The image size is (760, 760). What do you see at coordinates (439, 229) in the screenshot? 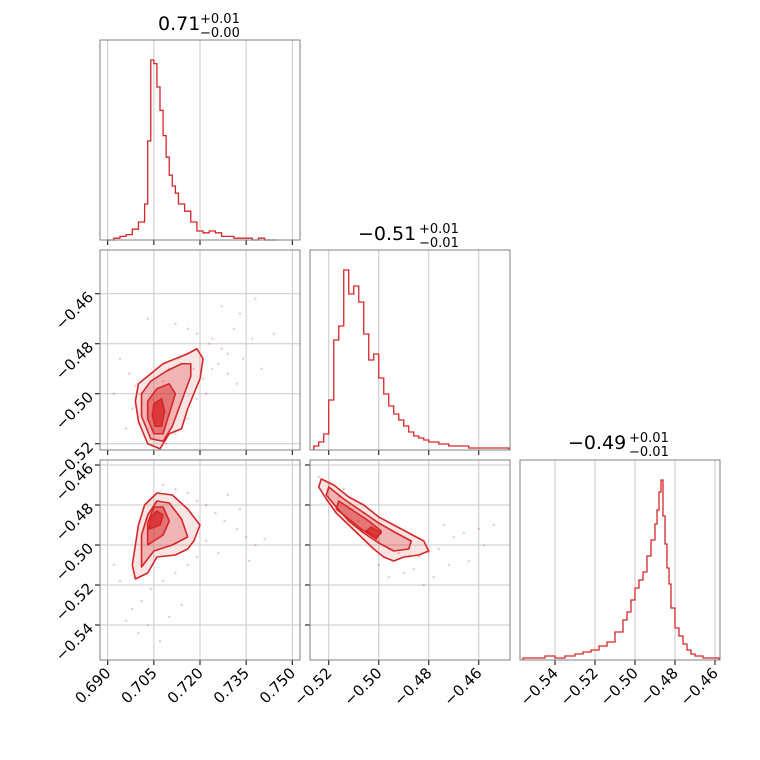
I see `title-param-2-plus: +0.01` at bounding box center [439, 229].